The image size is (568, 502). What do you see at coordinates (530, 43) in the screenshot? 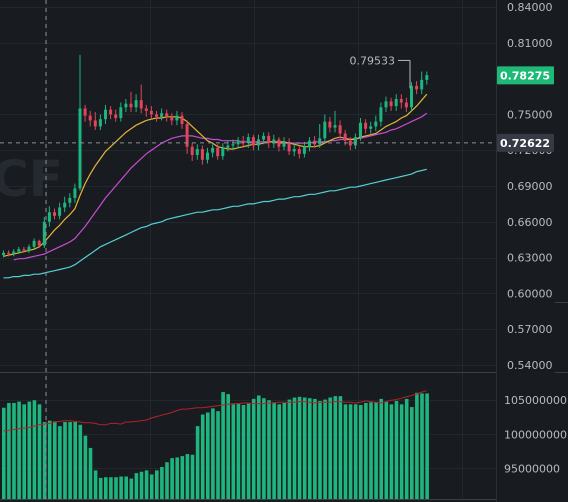
I see `price-tick-1: 0.81000` at bounding box center [530, 43].